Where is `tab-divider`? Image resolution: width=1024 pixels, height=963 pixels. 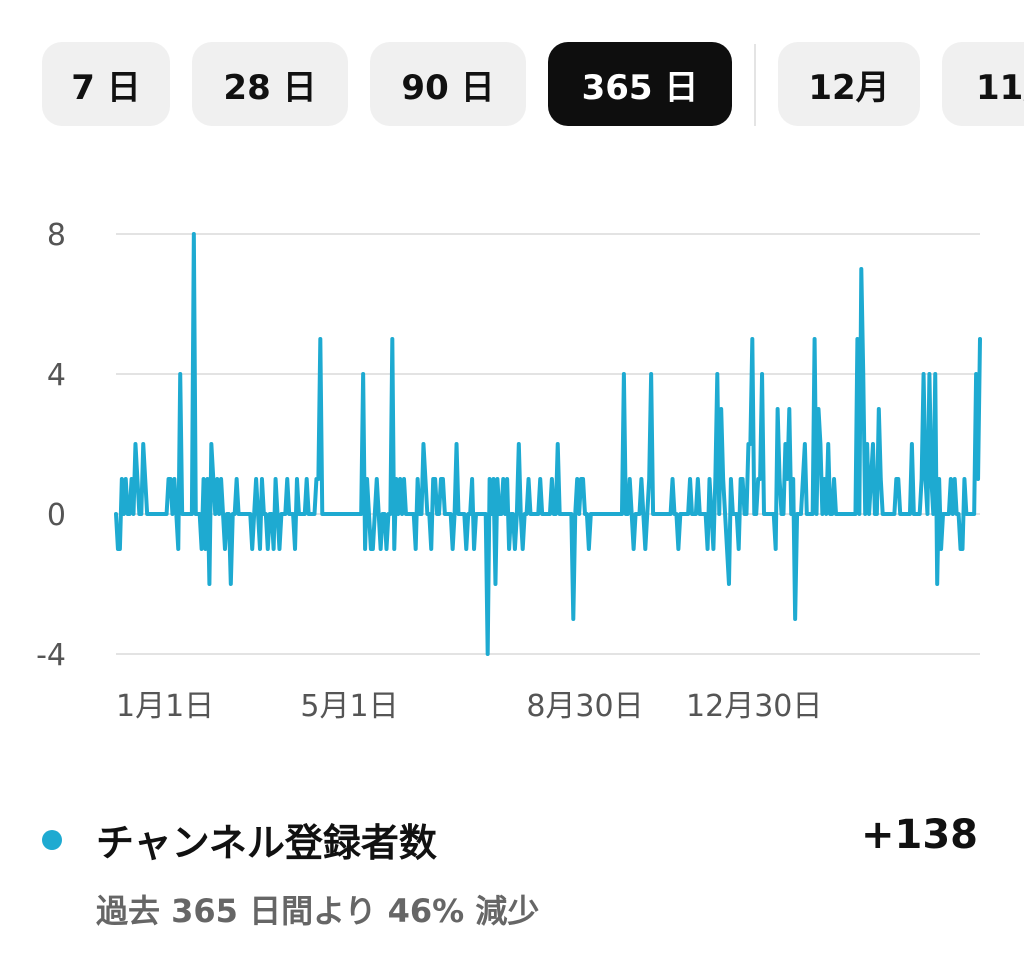
tab-divider is located at coordinates (755, 85).